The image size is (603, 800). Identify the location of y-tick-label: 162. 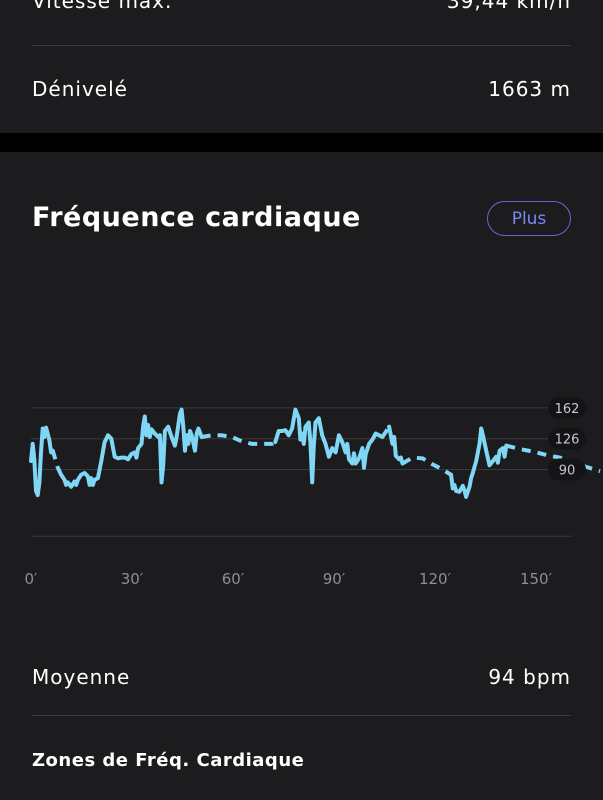
(567, 407).